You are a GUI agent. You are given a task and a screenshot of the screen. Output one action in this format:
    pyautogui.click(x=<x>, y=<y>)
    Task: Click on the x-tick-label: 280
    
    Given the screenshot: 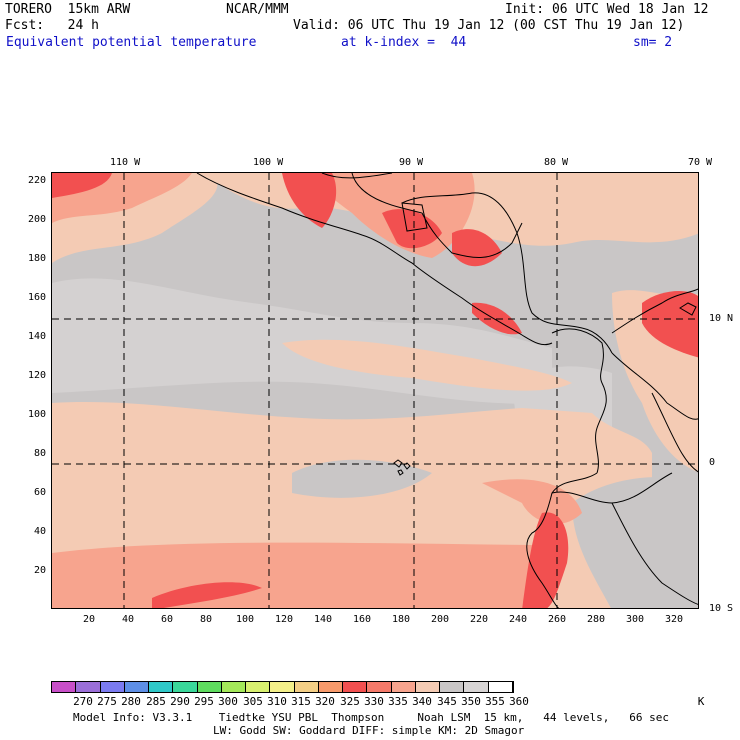 What is the action you would take?
    pyautogui.click(x=596, y=619)
    